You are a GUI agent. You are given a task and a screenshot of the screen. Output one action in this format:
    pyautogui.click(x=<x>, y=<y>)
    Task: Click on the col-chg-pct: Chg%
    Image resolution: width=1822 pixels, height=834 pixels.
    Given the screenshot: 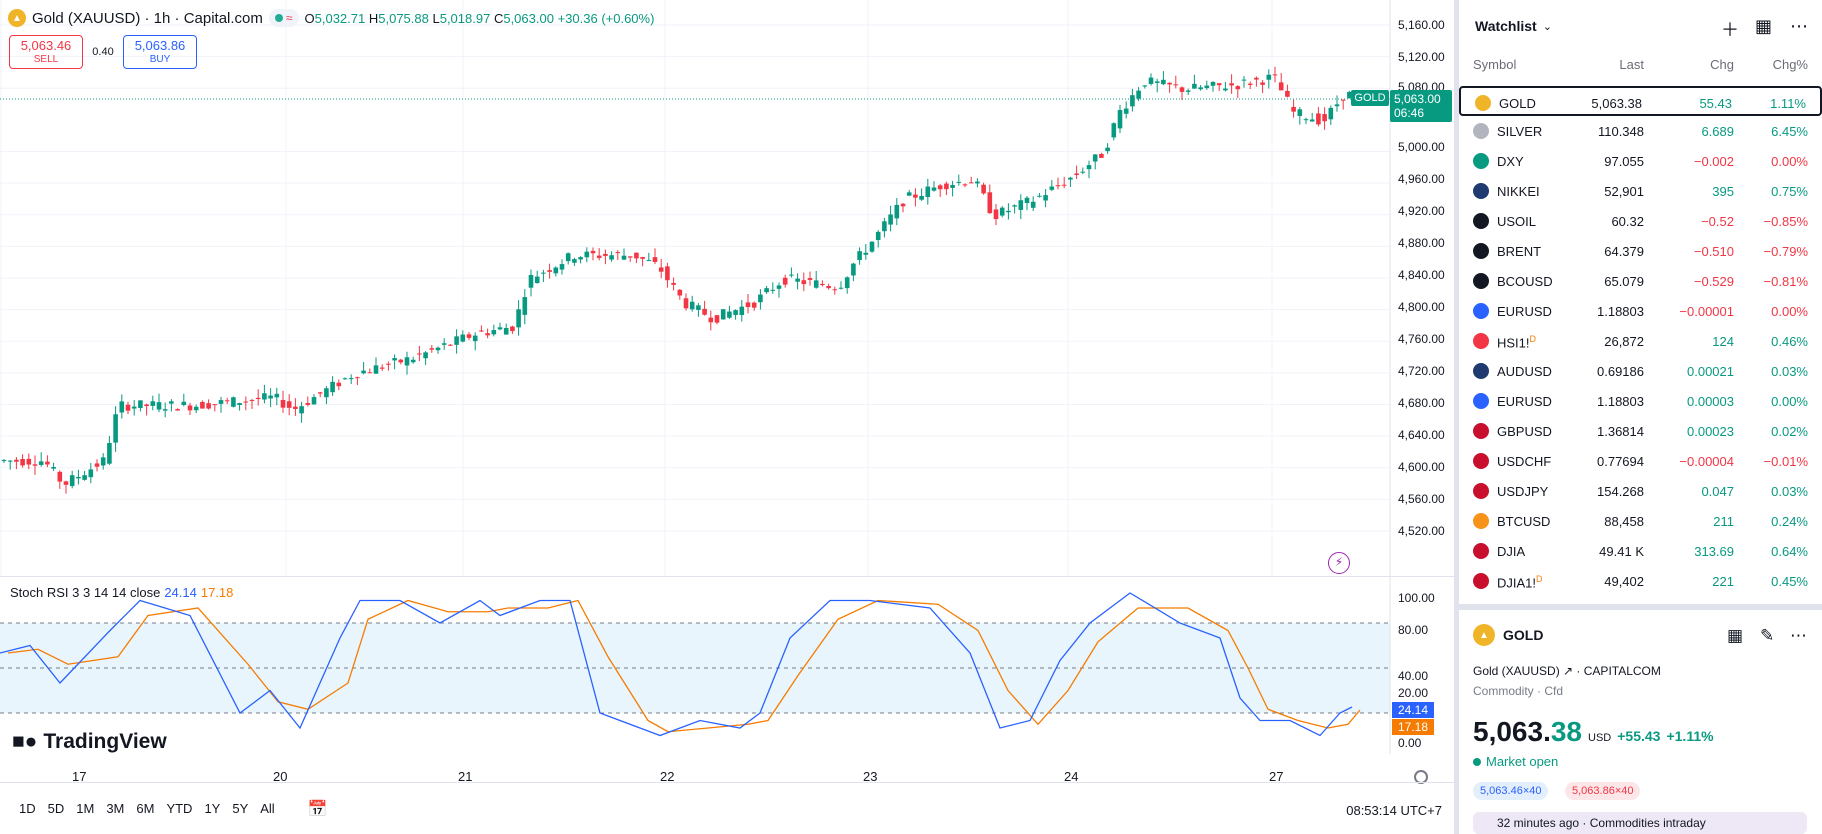 What is the action you would take?
    pyautogui.click(x=1790, y=64)
    